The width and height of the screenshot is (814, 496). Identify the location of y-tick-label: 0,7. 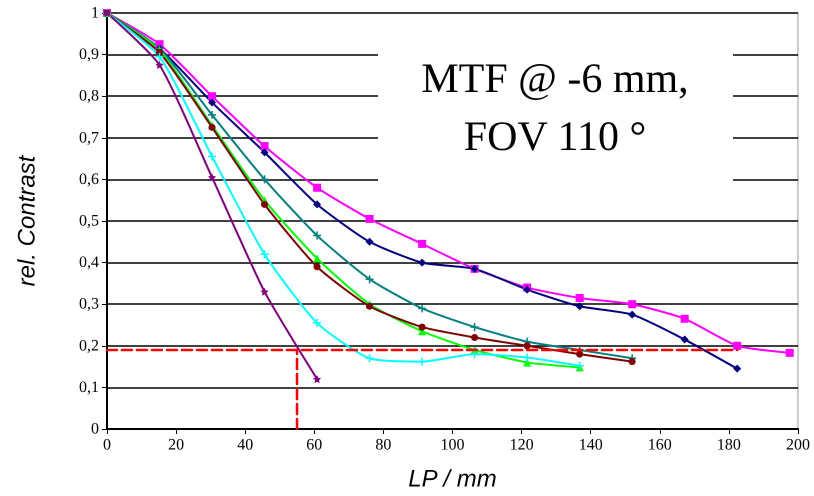
(89, 137).